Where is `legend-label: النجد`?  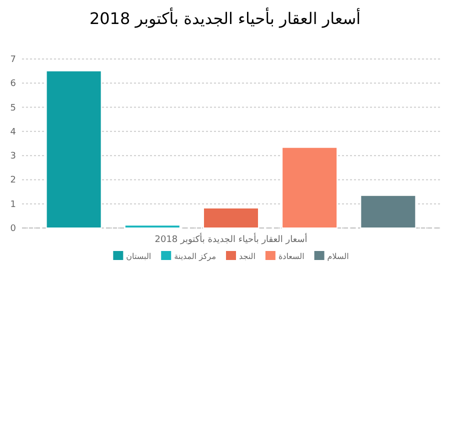 legend-label: النجد is located at coordinates (247, 256).